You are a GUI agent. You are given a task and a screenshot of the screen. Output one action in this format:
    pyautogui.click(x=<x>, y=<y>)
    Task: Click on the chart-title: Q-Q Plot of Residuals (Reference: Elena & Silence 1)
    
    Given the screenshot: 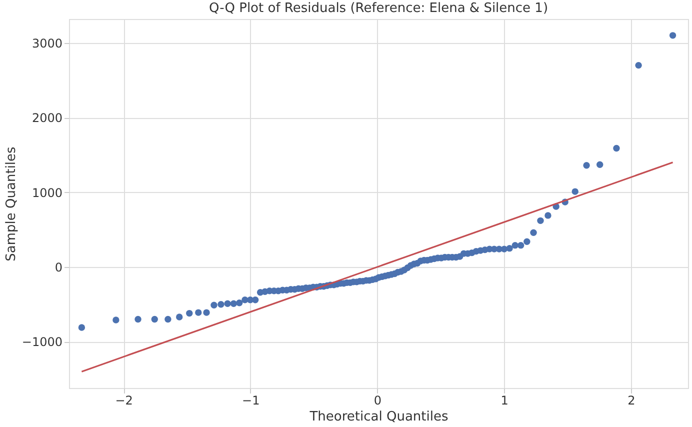 What is the action you would take?
    pyautogui.click(x=378, y=8)
    